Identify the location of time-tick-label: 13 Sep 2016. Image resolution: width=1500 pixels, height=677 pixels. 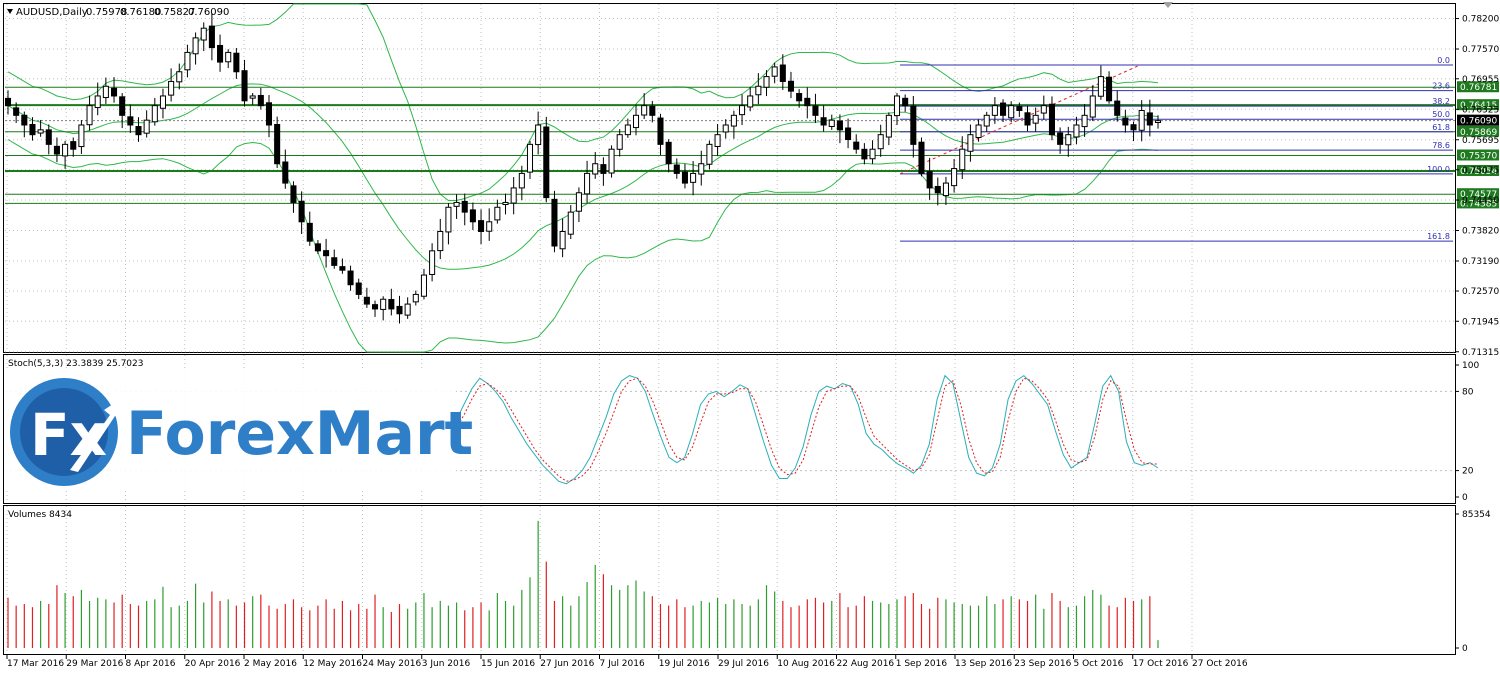
(983, 664).